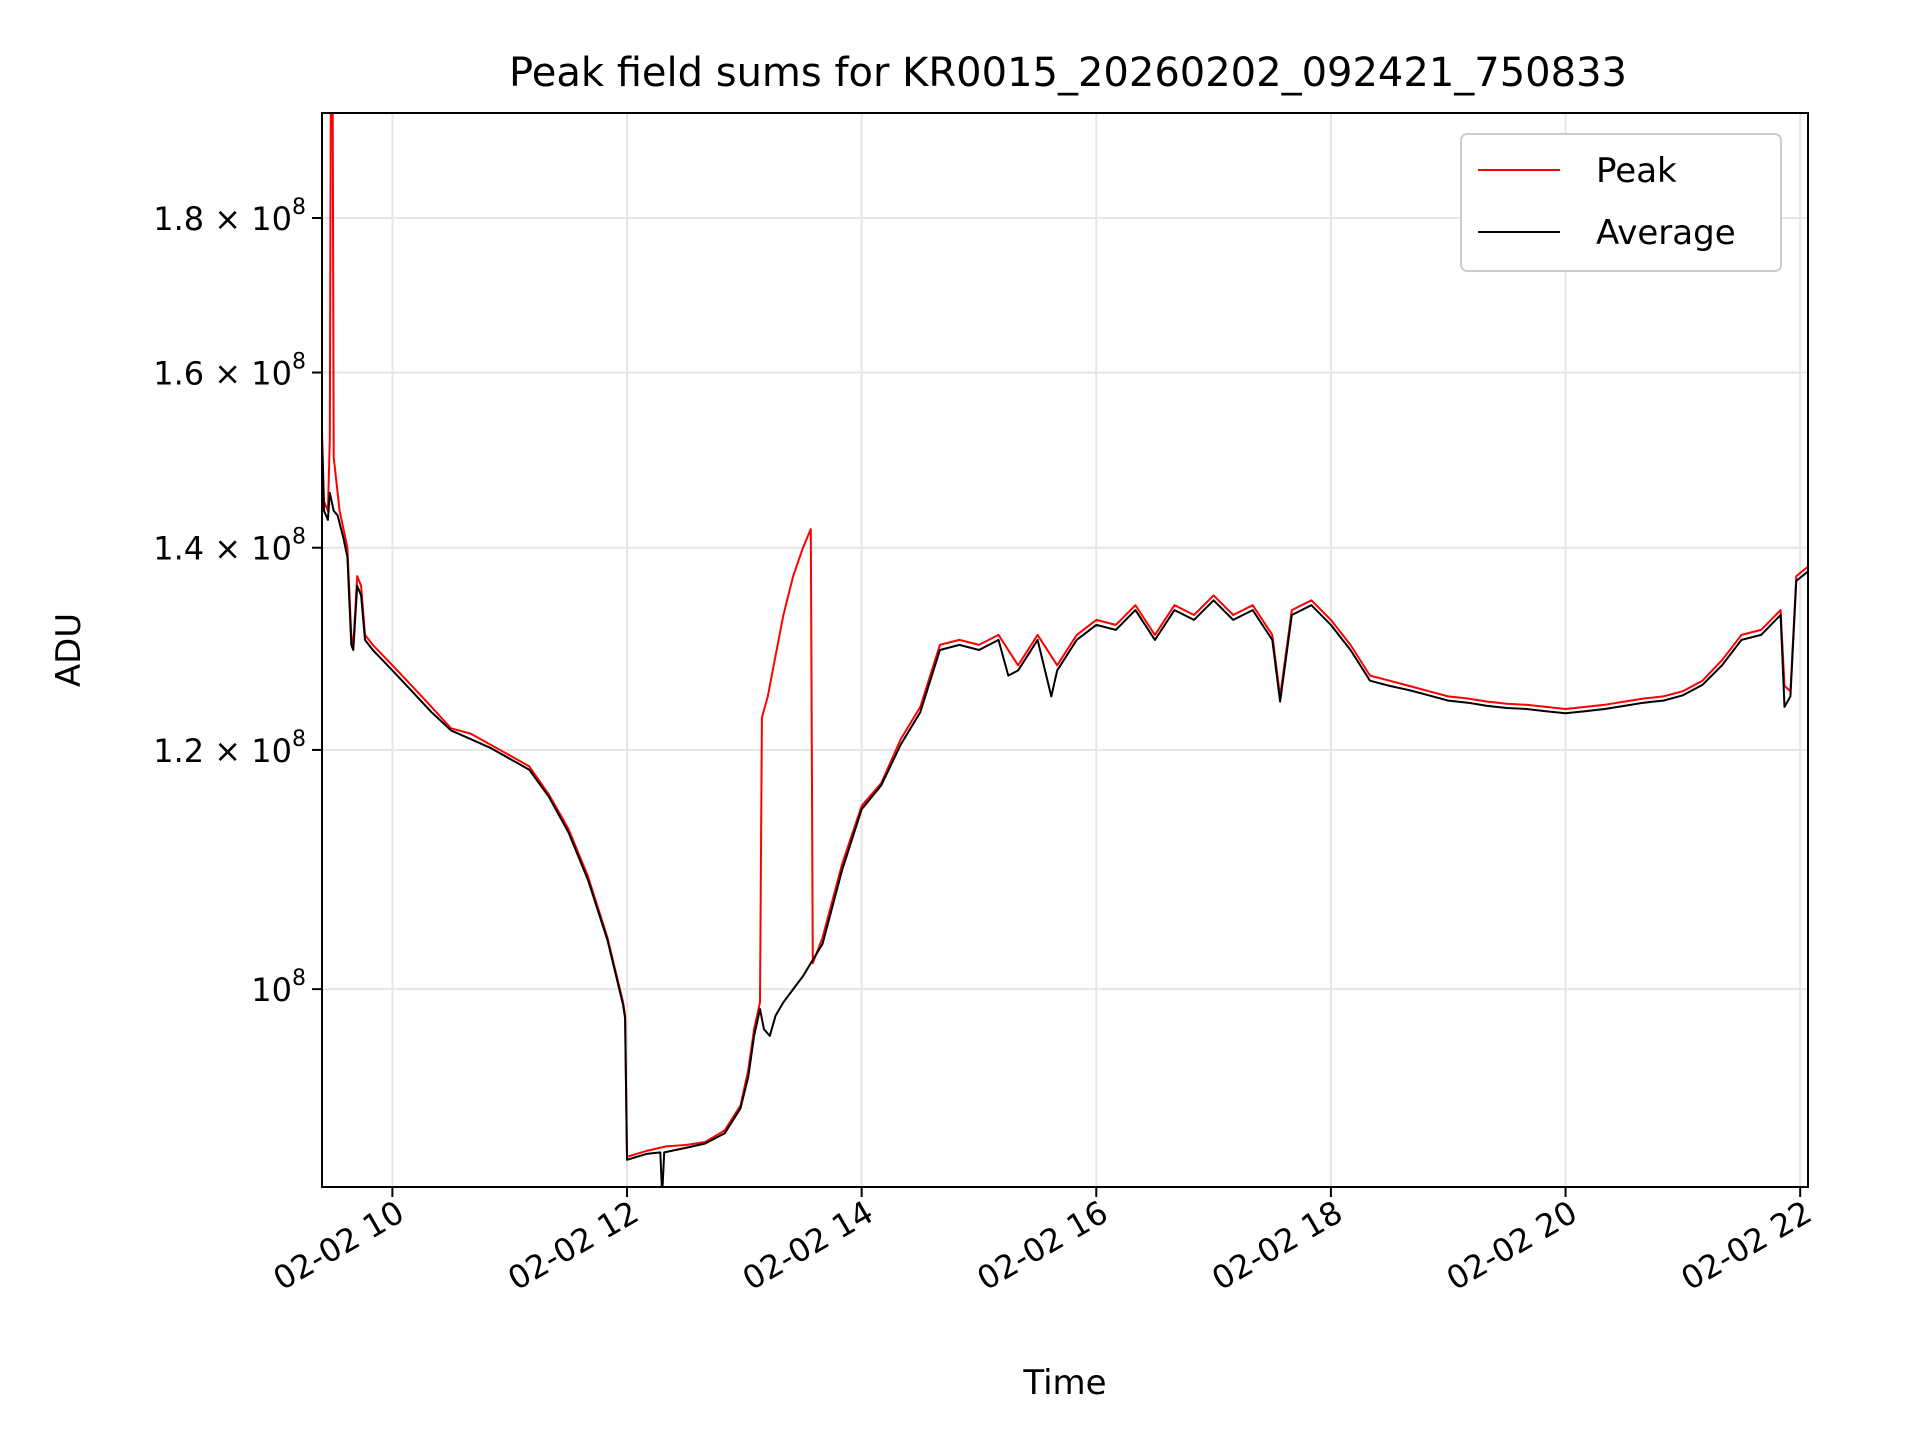  What do you see at coordinates (229, 216) in the screenshot?
I see `y-tick-label: 1.8 × 108` at bounding box center [229, 216].